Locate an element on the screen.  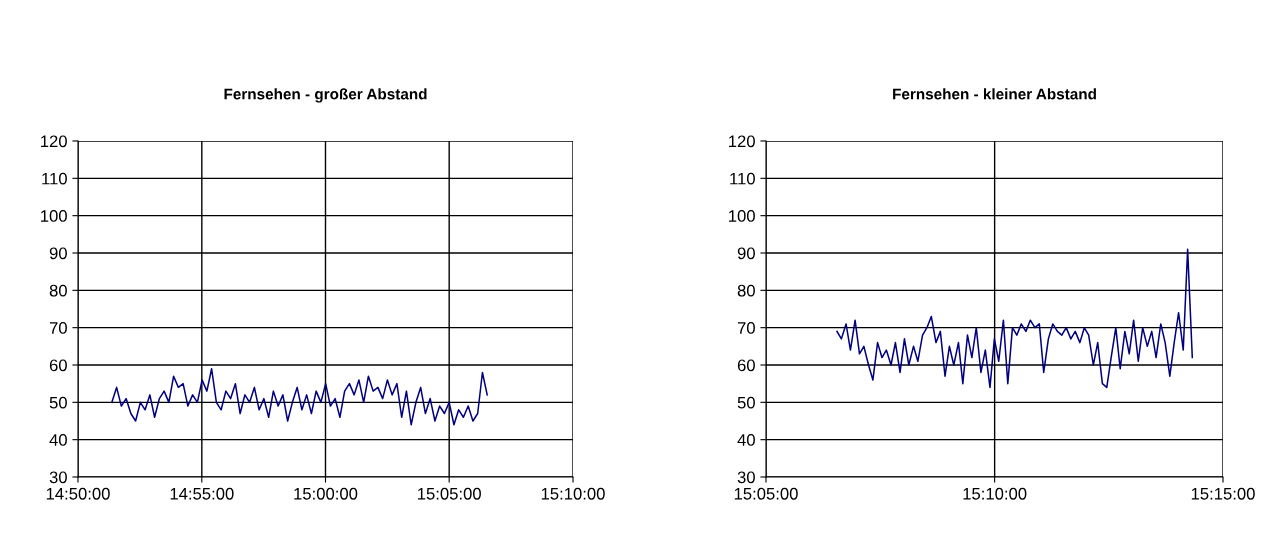
x-tick-label: 15:00:00 is located at coordinates (326, 493).